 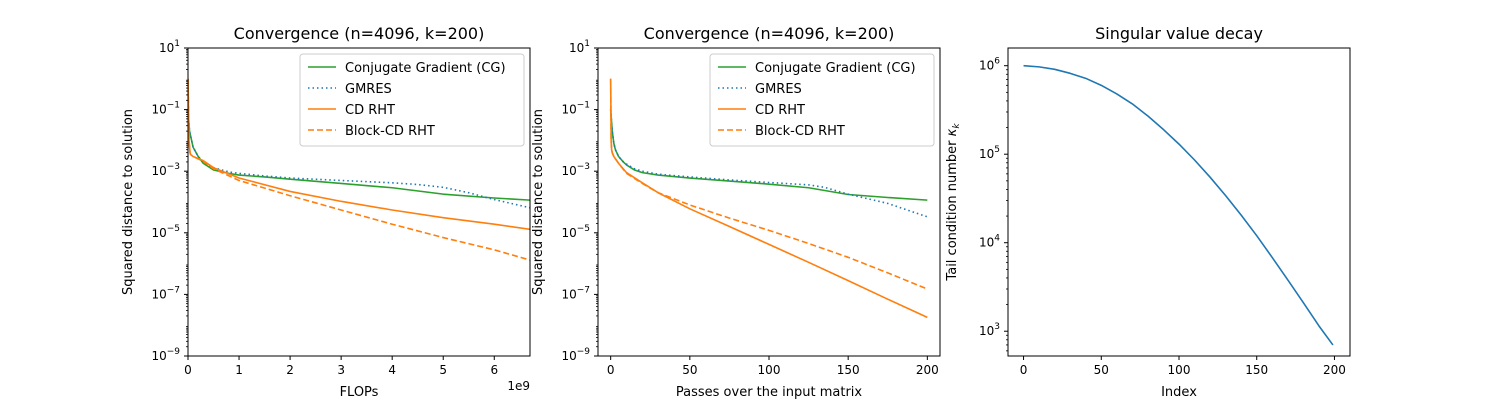 I want to click on x-axis-label: Passes over the input matrix, so click(x=769, y=392).